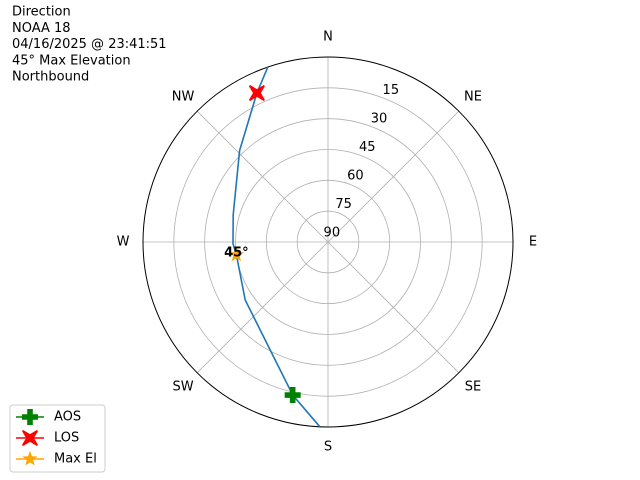 This screenshot has width=640, height=480. Describe the element at coordinates (328, 447) in the screenshot. I see `theta-tick-label: S` at that location.